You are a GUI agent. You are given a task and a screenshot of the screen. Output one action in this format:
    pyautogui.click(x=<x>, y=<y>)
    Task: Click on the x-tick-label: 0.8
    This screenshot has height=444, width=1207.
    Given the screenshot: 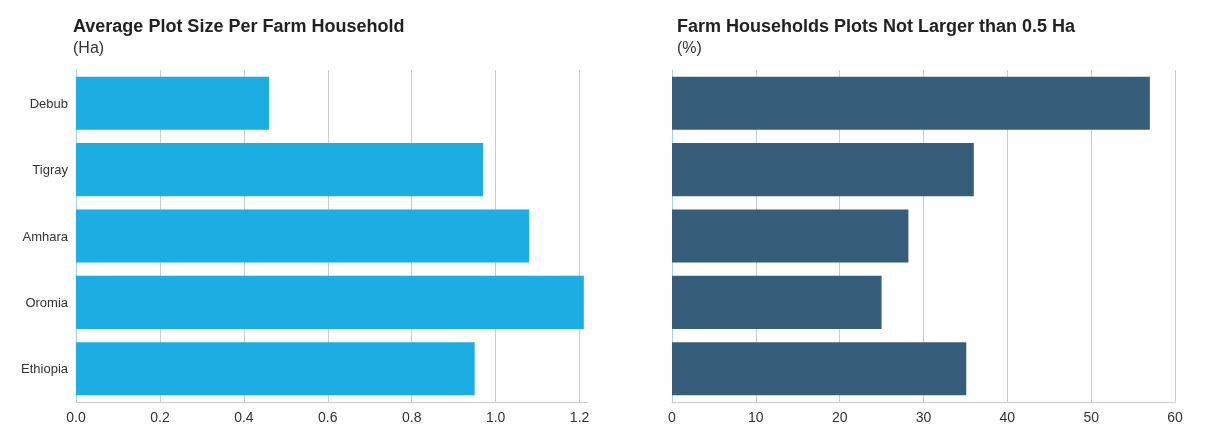 What is the action you would take?
    pyautogui.click(x=412, y=417)
    